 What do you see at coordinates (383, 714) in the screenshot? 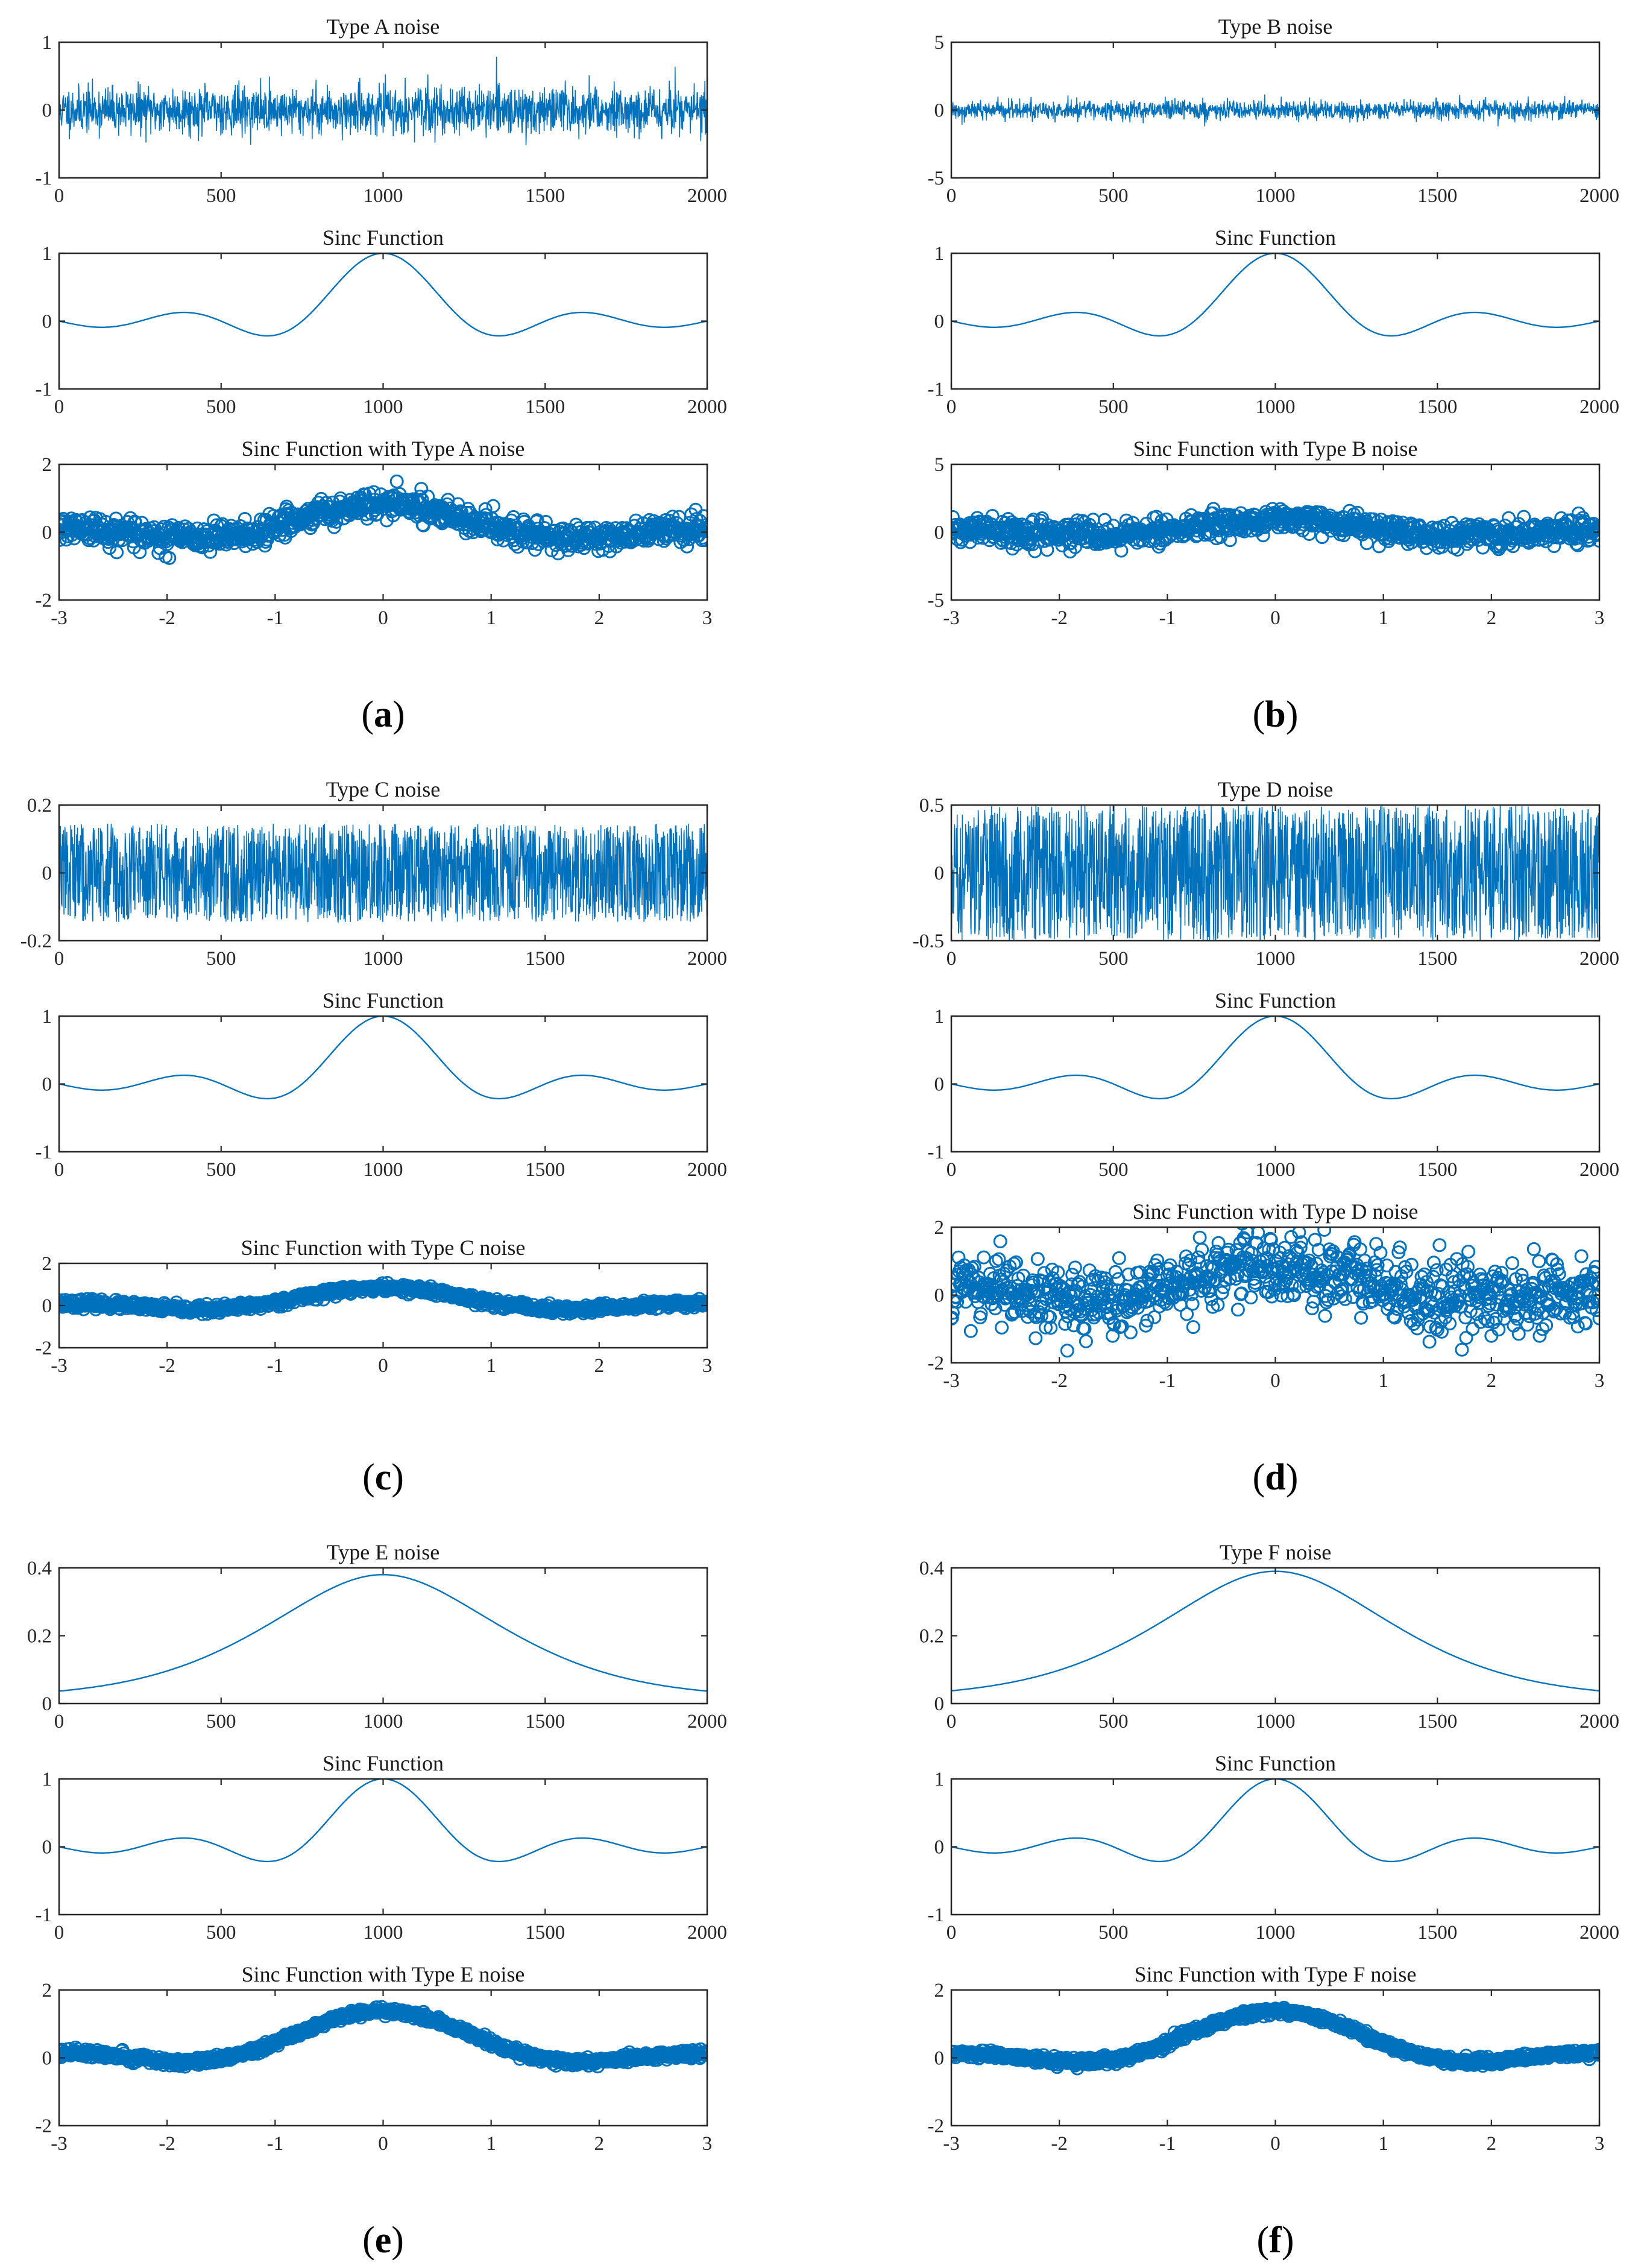
I see `panel-label: (a)` at bounding box center [383, 714].